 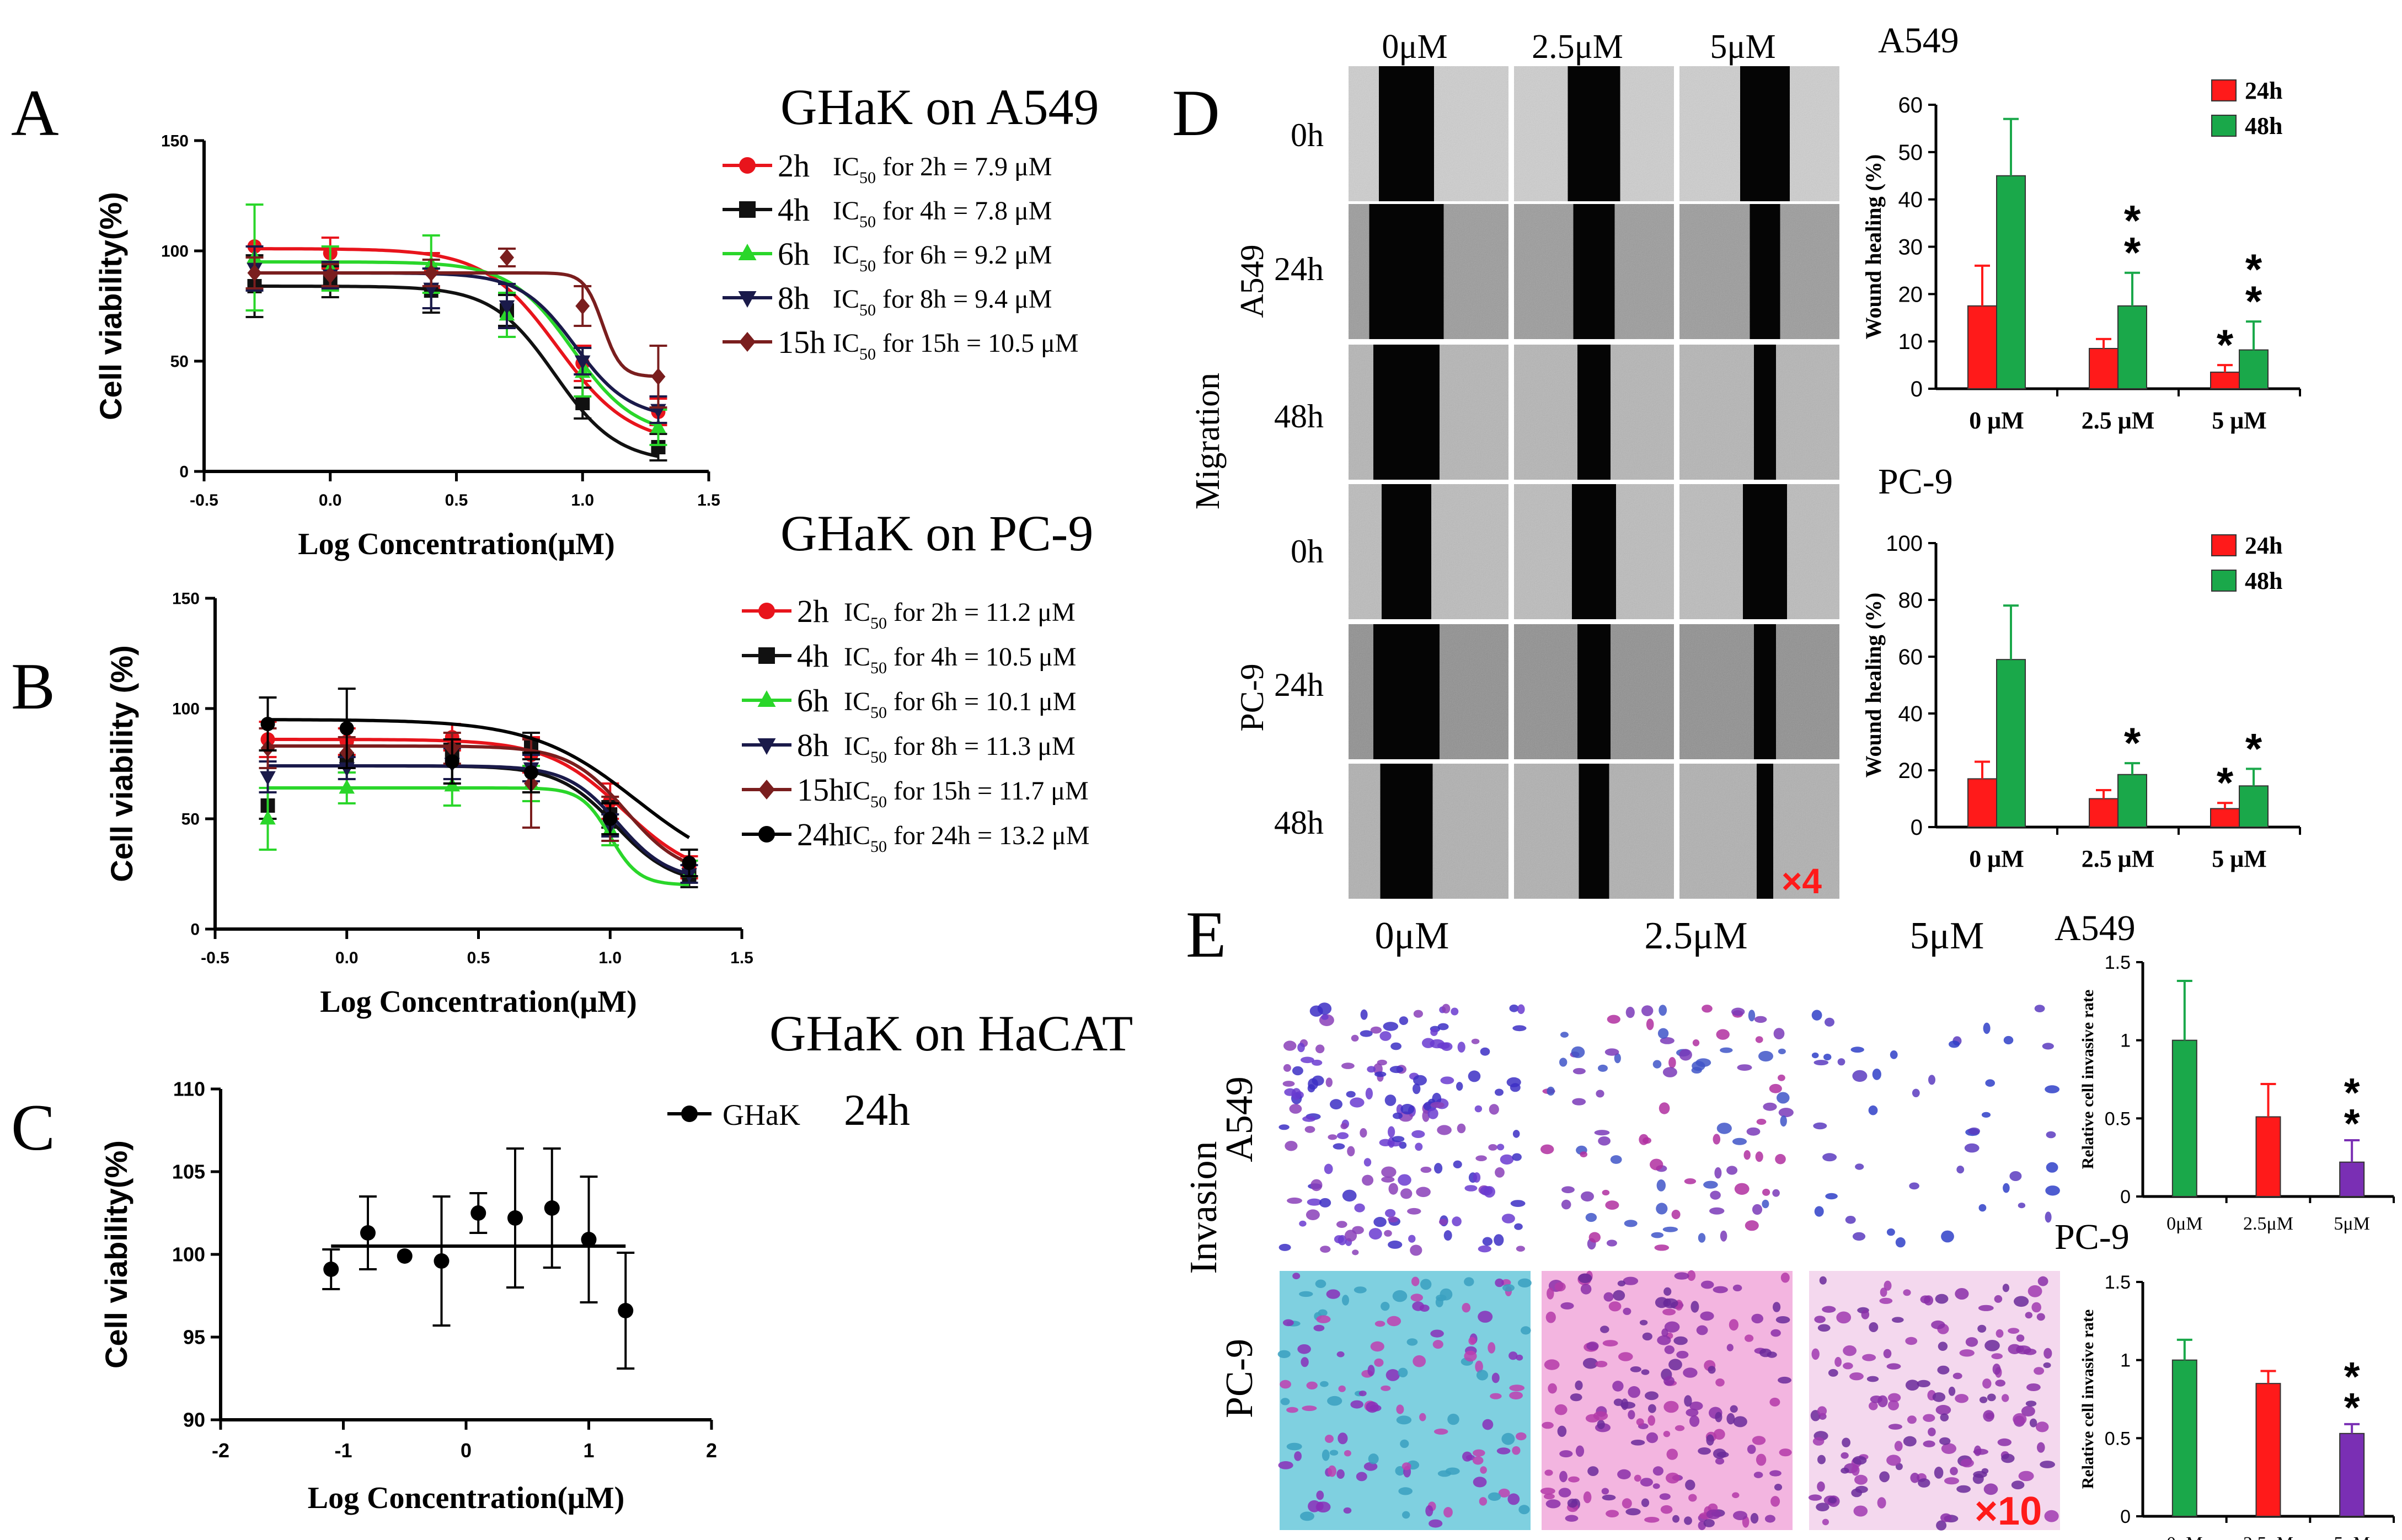 I want to click on legend-ic50: IC50 for 4h = 7.8 μM, so click(x=942, y=213).